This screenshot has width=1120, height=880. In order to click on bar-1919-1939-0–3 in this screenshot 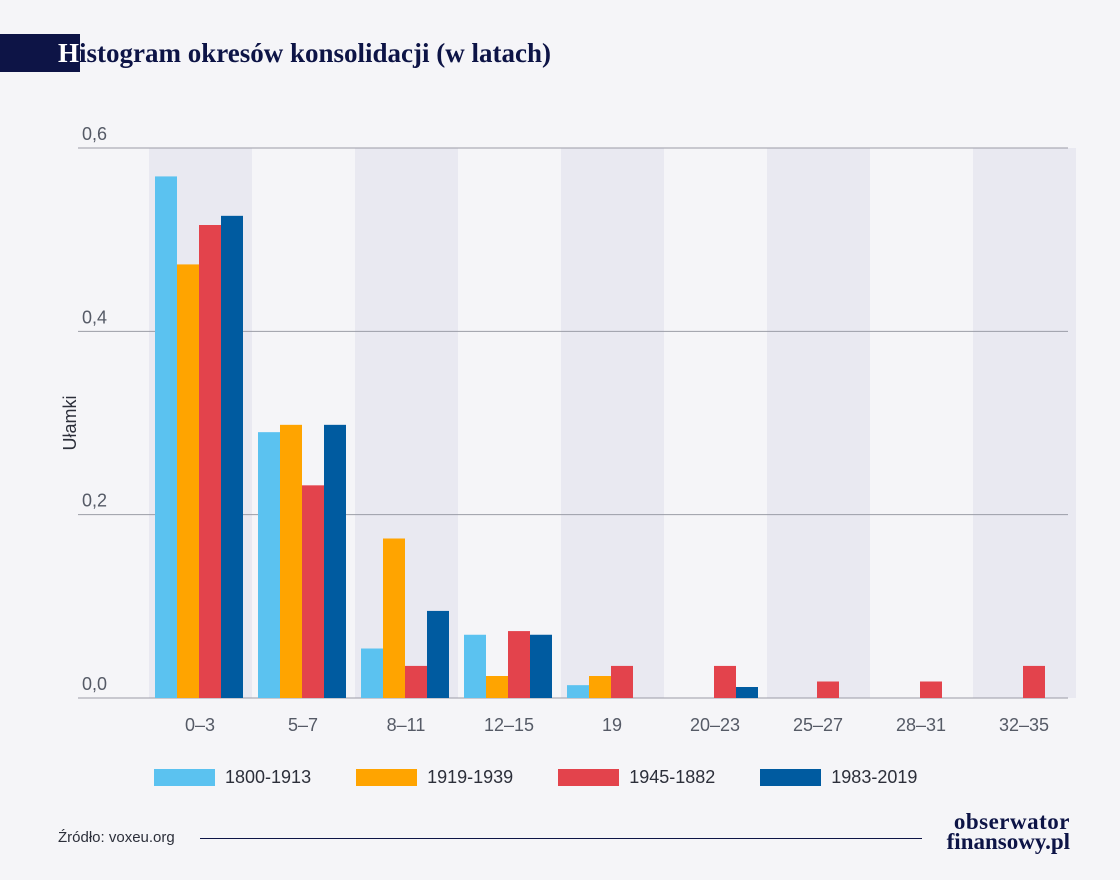, I will do `click(188, 481)`.